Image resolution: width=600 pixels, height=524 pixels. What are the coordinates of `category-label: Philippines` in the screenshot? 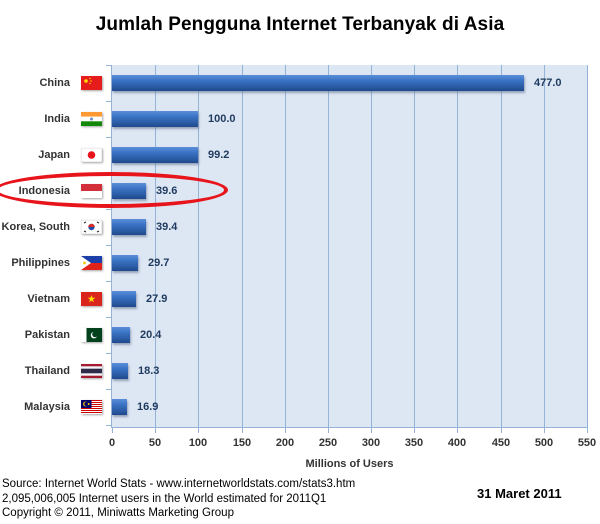 It's located at (40, 263).